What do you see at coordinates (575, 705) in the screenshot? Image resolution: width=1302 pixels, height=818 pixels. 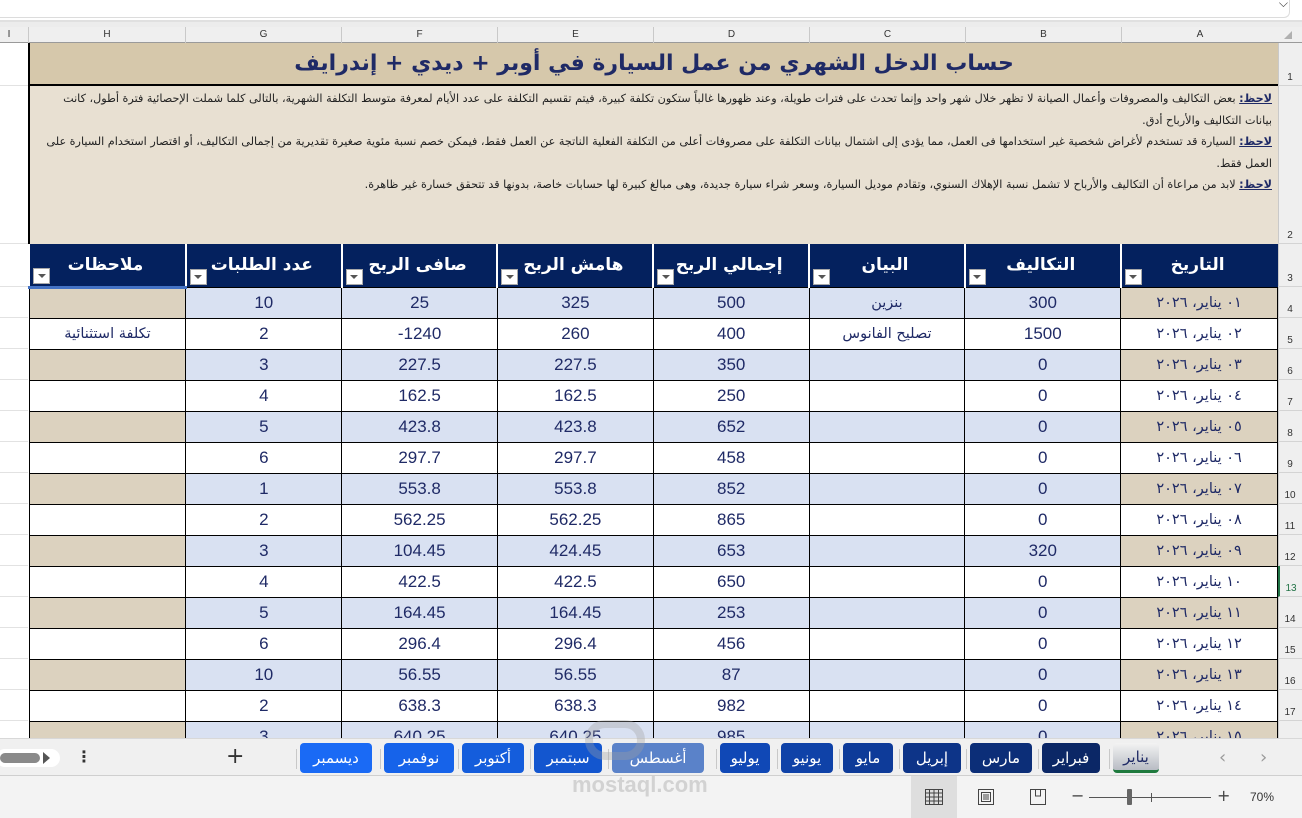 I see `cell-profit-margin: 638.3` at bounding box center [575, 705].